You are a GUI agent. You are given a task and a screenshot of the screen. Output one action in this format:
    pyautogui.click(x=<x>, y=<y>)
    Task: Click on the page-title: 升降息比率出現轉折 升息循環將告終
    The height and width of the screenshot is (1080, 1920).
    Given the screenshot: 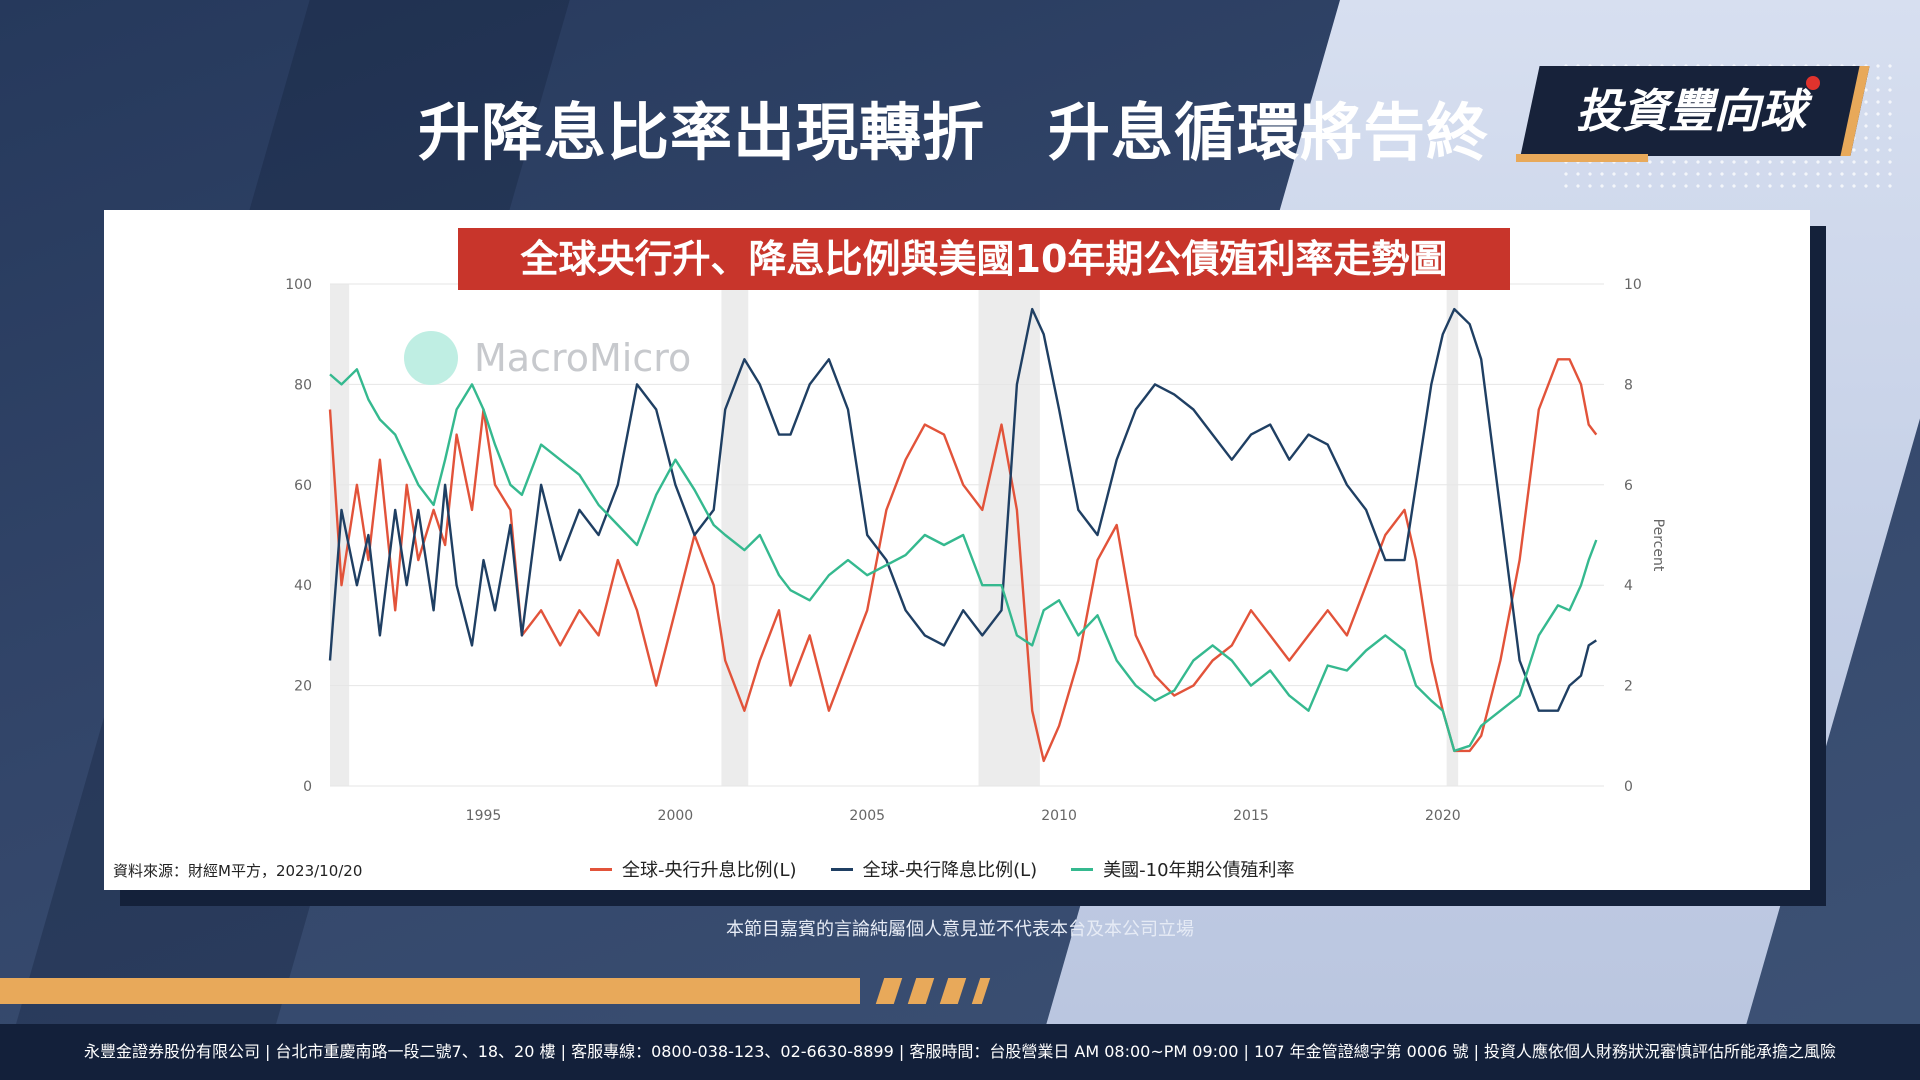 What is the action you would take?
    pyautogui.click(x=954, y=132)
    